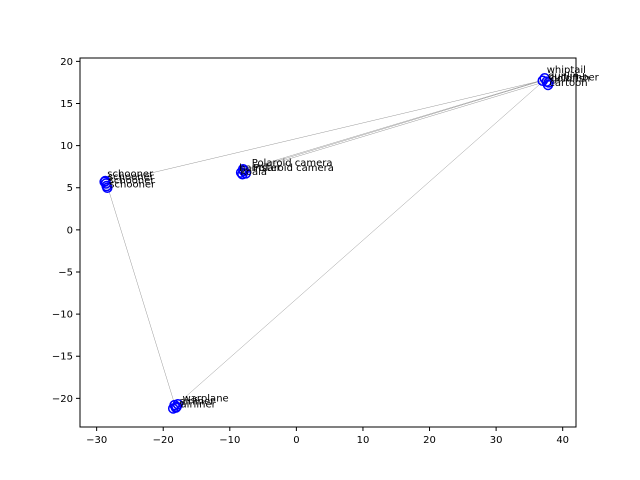  What do you see at coordinates (292, 163) in the screenshot?
I see `point-label-4: Polaroid camera` at bounding box center [292, 163].